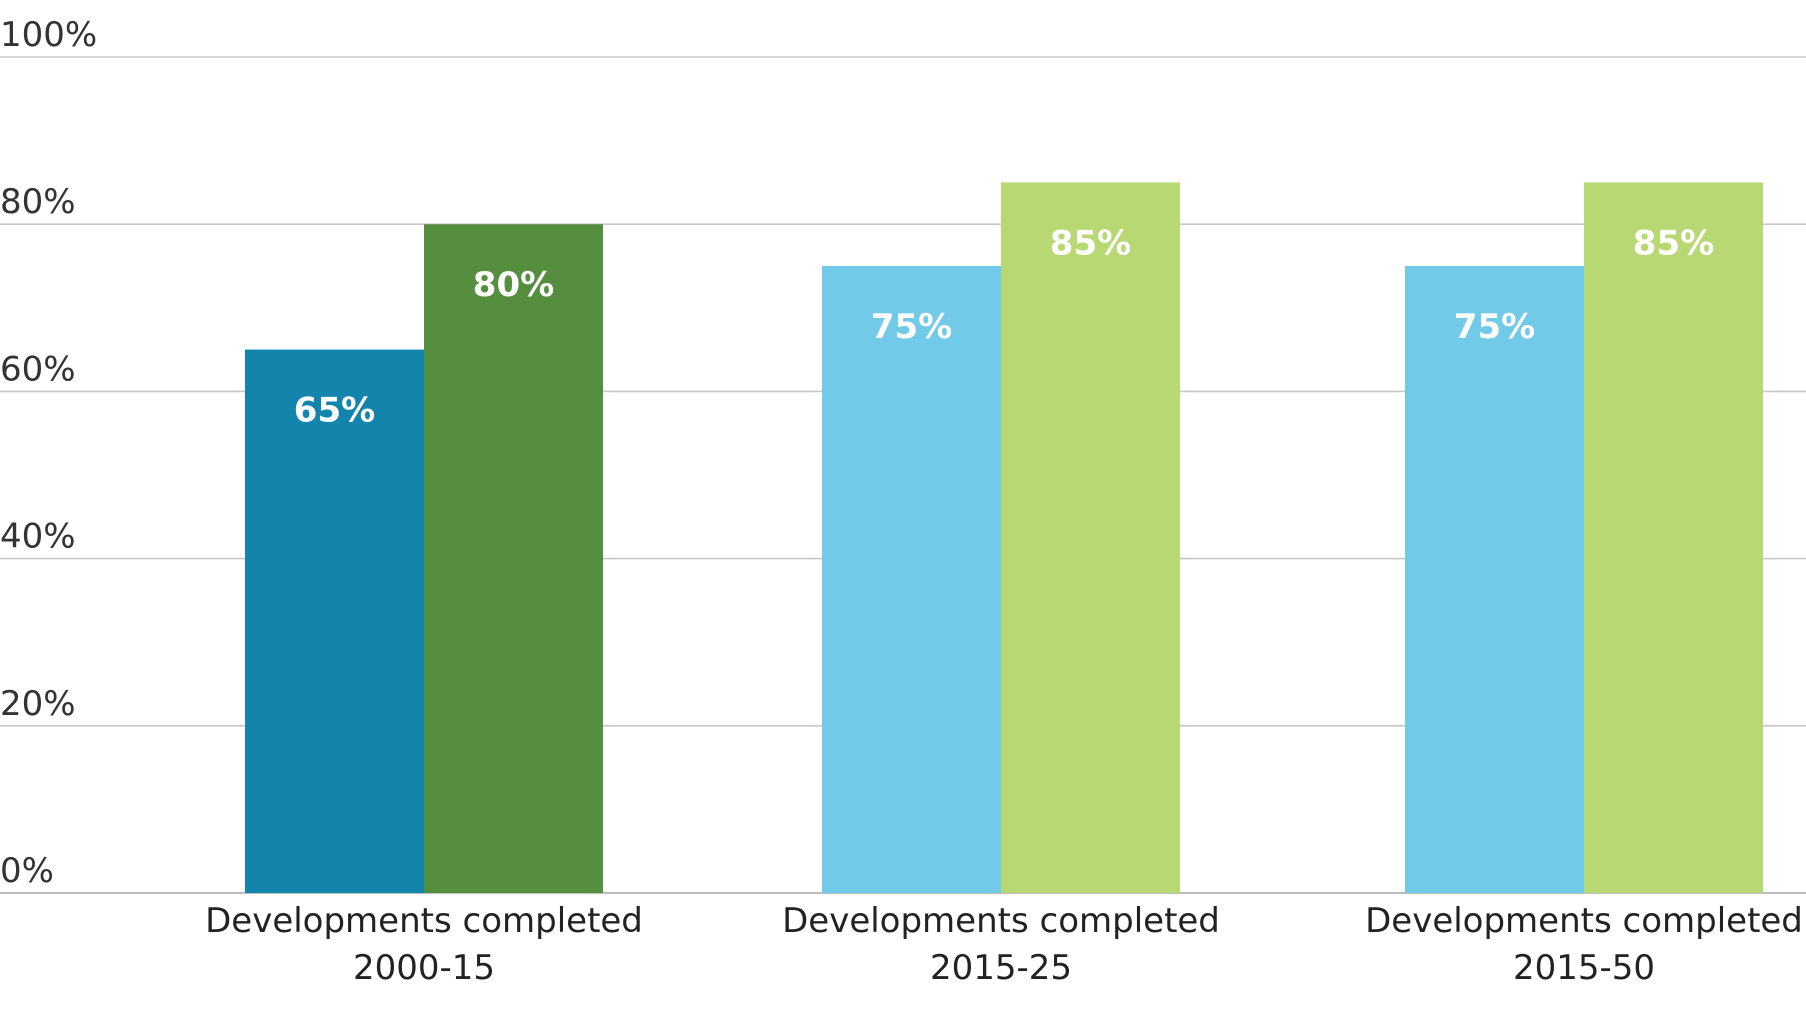 This screenshot has height=1012, width=1806. What do you see at coordinates (1584, 968) in the screenshot?
I see `x-tick-label: 2015-50` at bounding box center [1584, 968].